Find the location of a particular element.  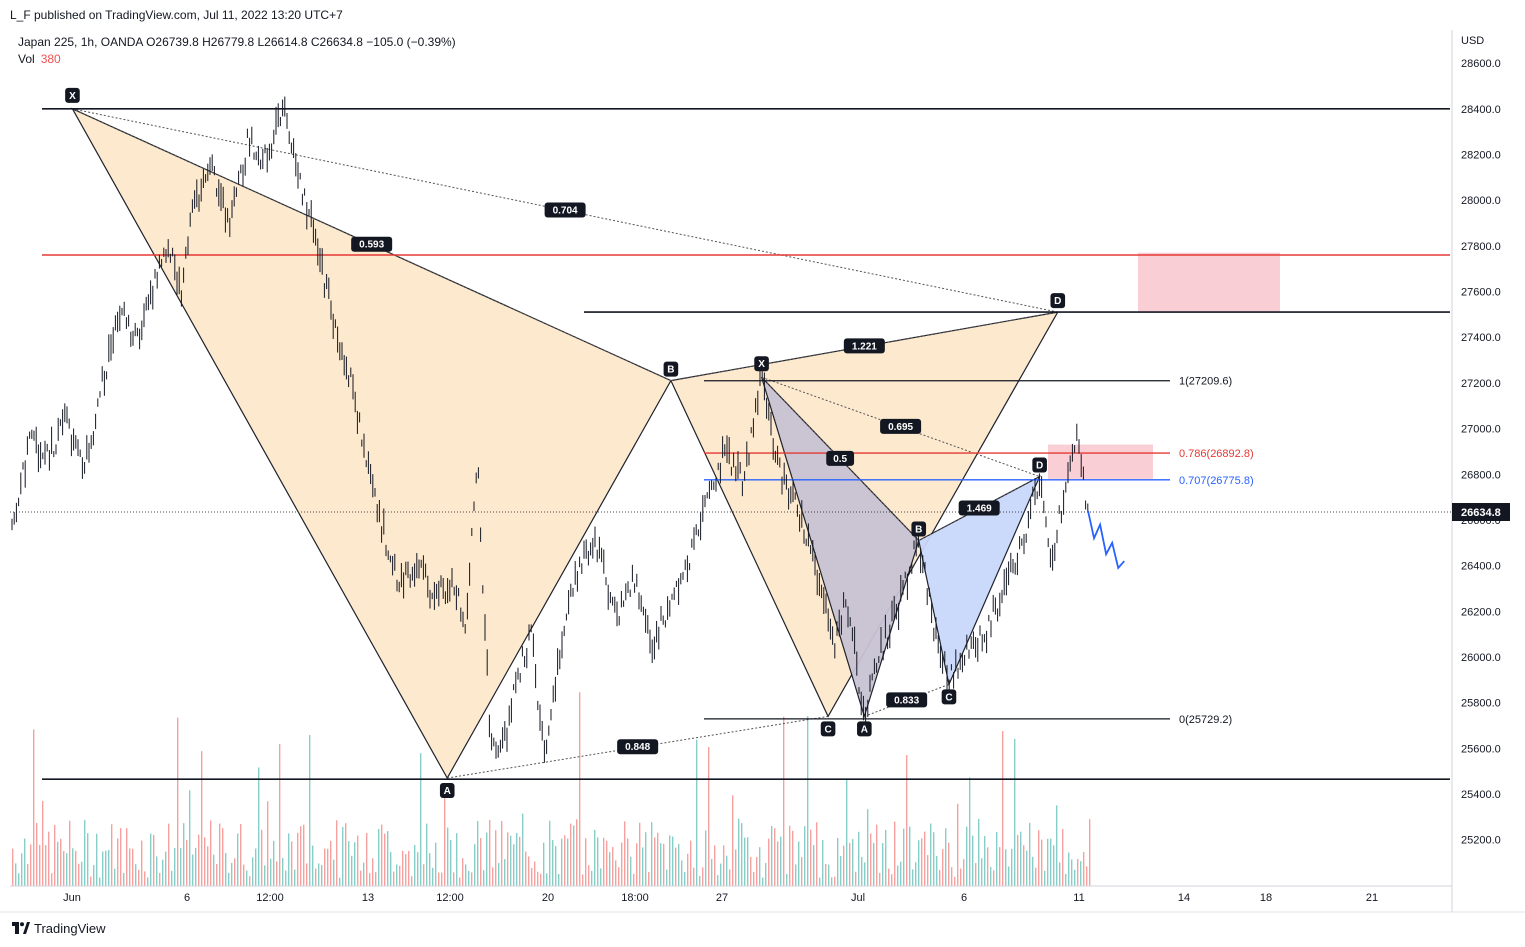

footer-brand: TradingView is located at coordinates (59, 928).